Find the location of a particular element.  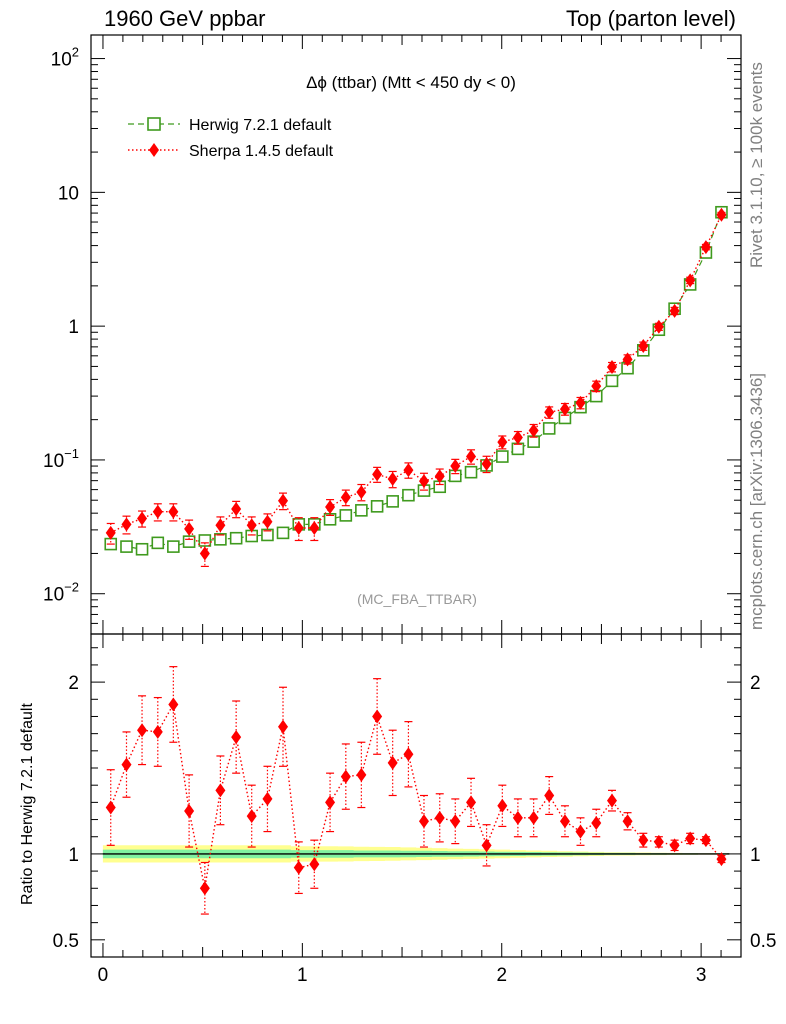

legend-sherpa-marker is located at coordinates (154, 150).